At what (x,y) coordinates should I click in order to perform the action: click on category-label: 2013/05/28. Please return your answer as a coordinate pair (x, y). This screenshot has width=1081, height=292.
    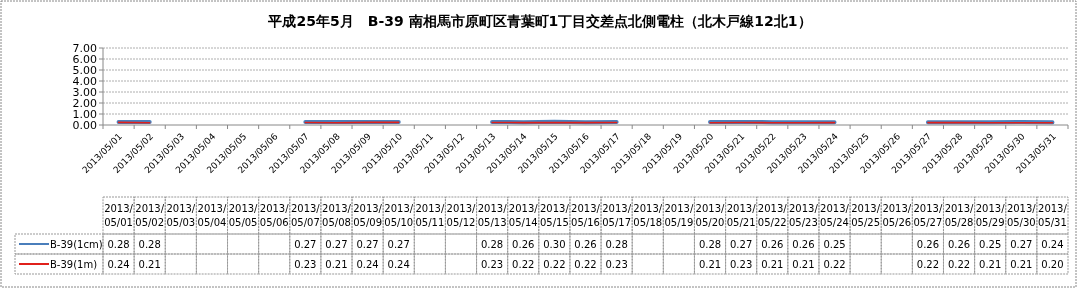
    Looking at the image, I should click on (959, 215).